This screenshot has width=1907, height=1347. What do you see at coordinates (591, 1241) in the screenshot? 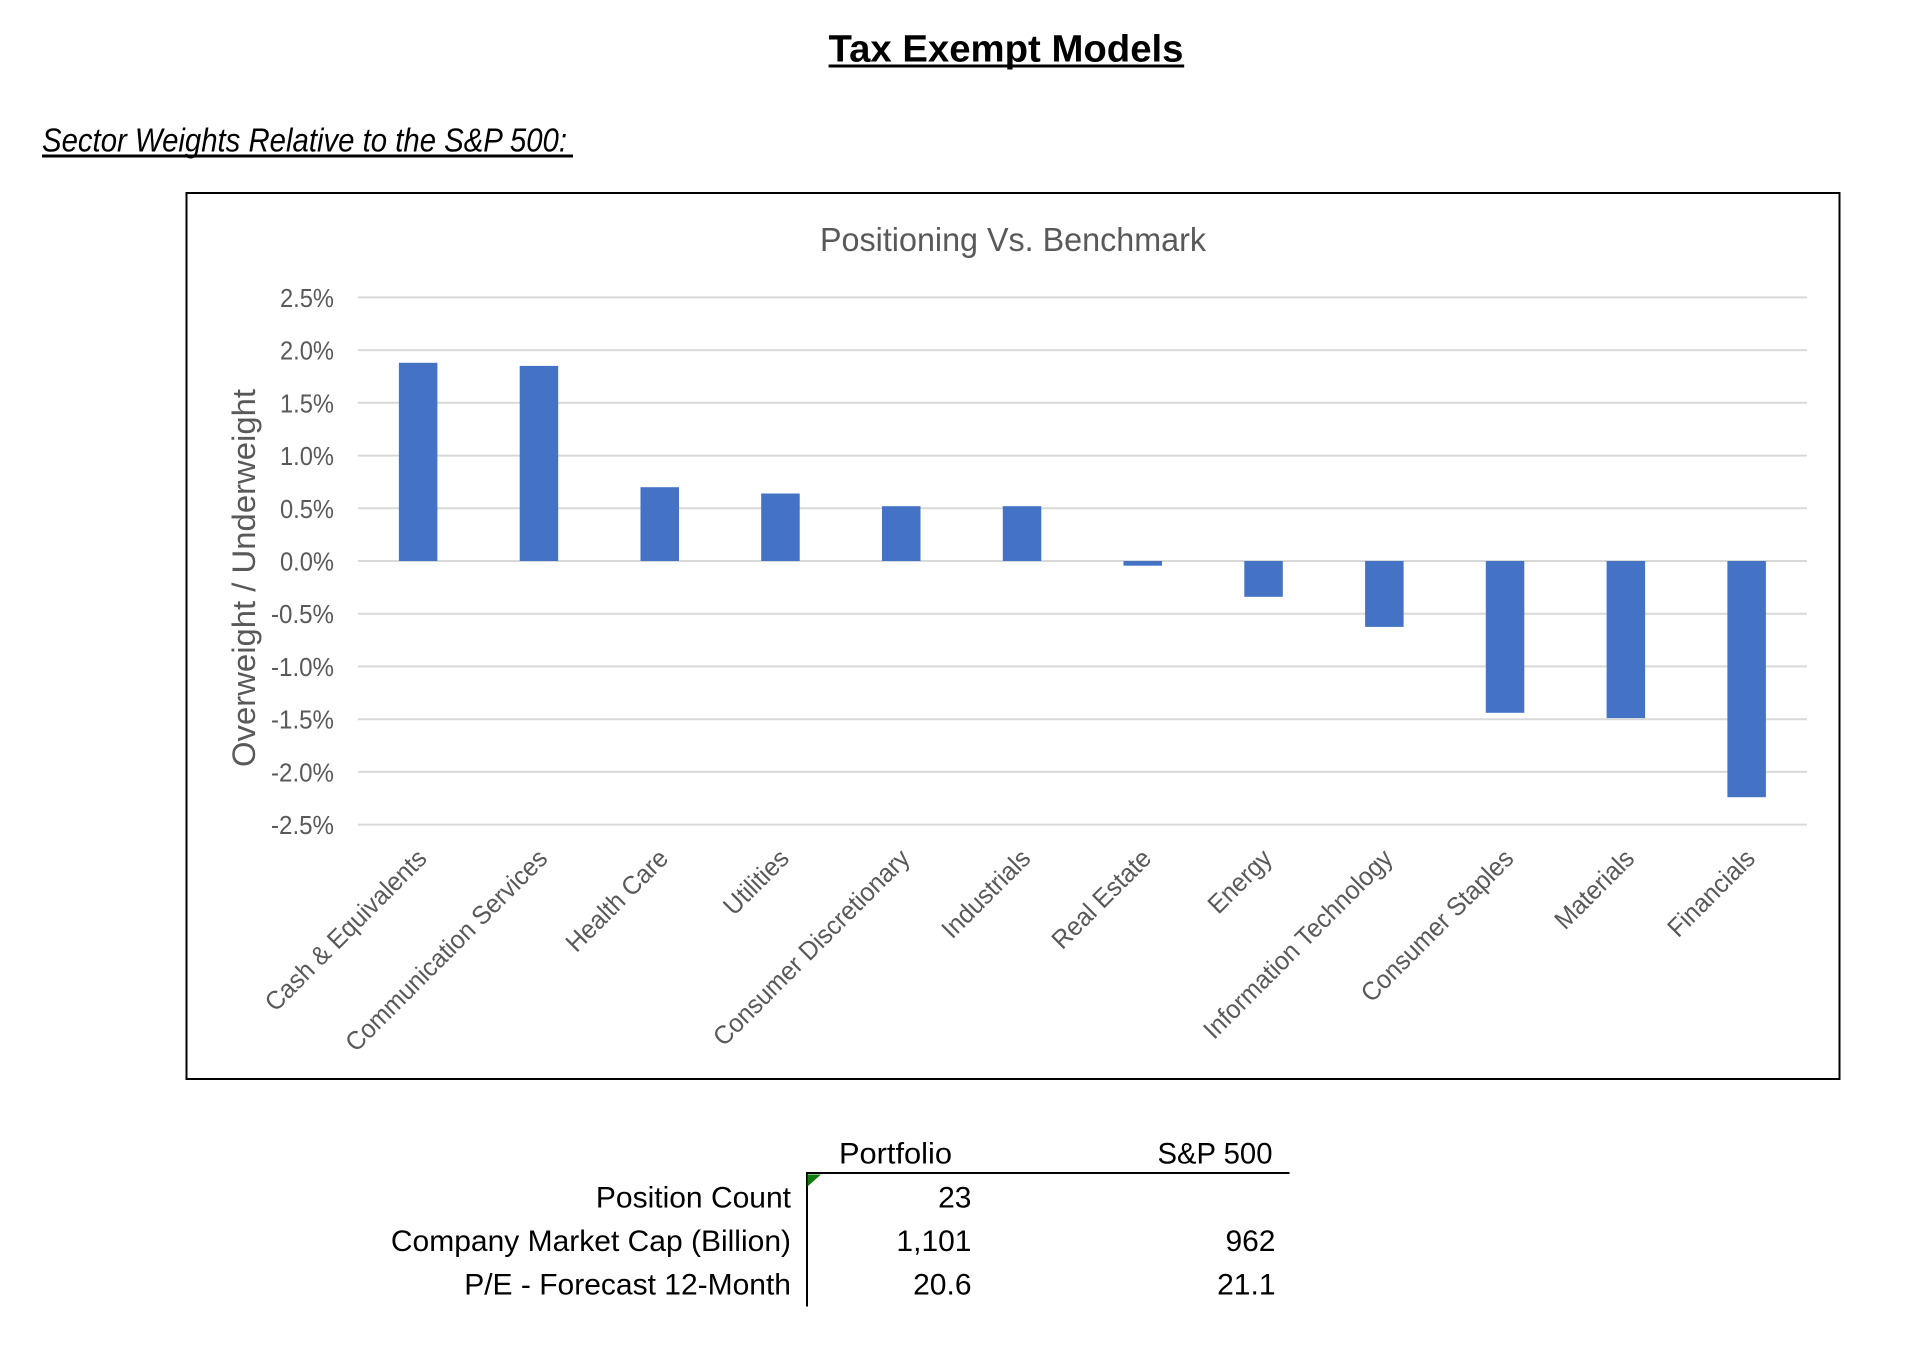
I see `svg-text: Company Market Cap (Billion)` at bounding box center [591, 1241].